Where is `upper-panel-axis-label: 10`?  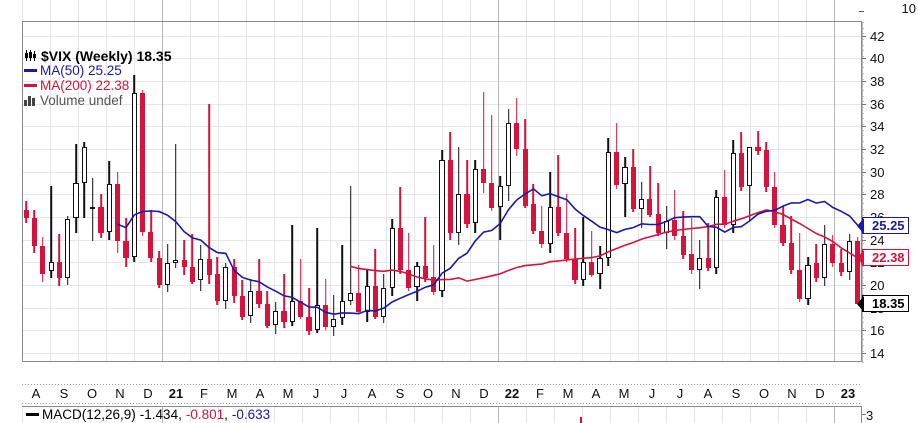 upper-panel-axis-label: 10 is located at coordinates (908, 8).